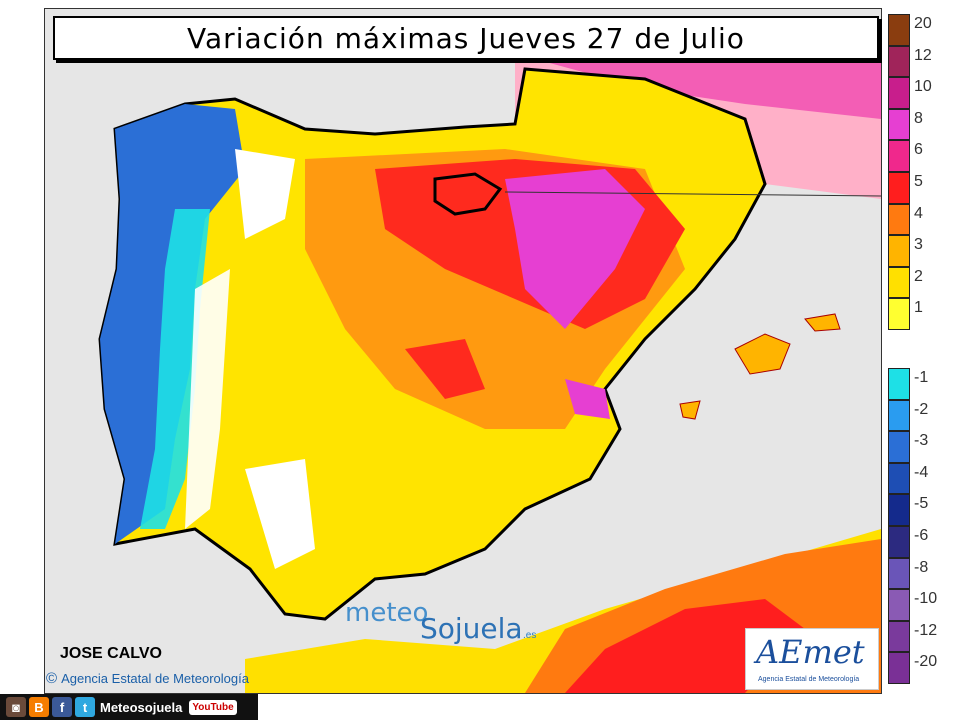 This screenshot has width=960, height=720. I want to click on legend-label-neg-2: -3, so click(921, 441).